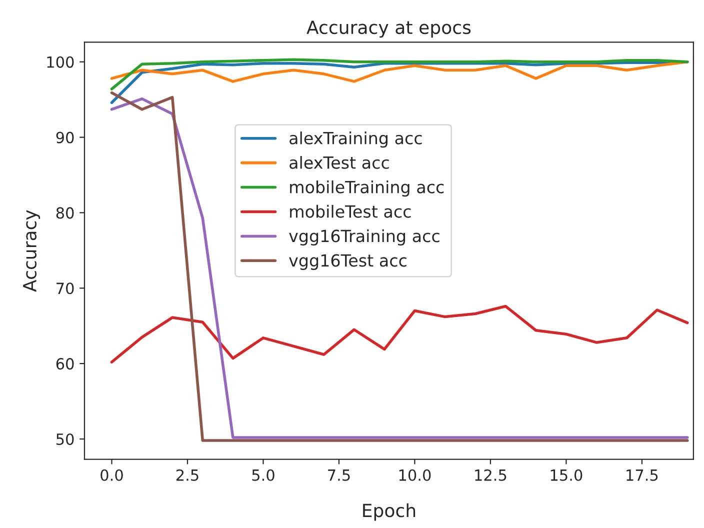  I want to click on x-tick-label: 15.0, so click(566, 475).